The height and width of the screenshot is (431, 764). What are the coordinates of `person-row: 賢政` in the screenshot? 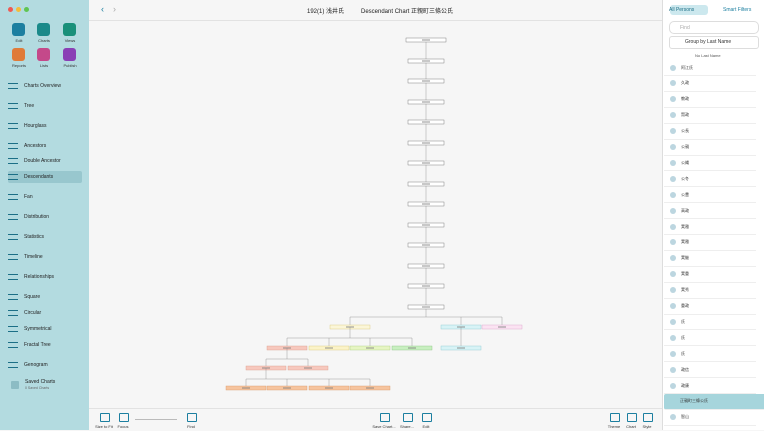 It's located at (710, 116).